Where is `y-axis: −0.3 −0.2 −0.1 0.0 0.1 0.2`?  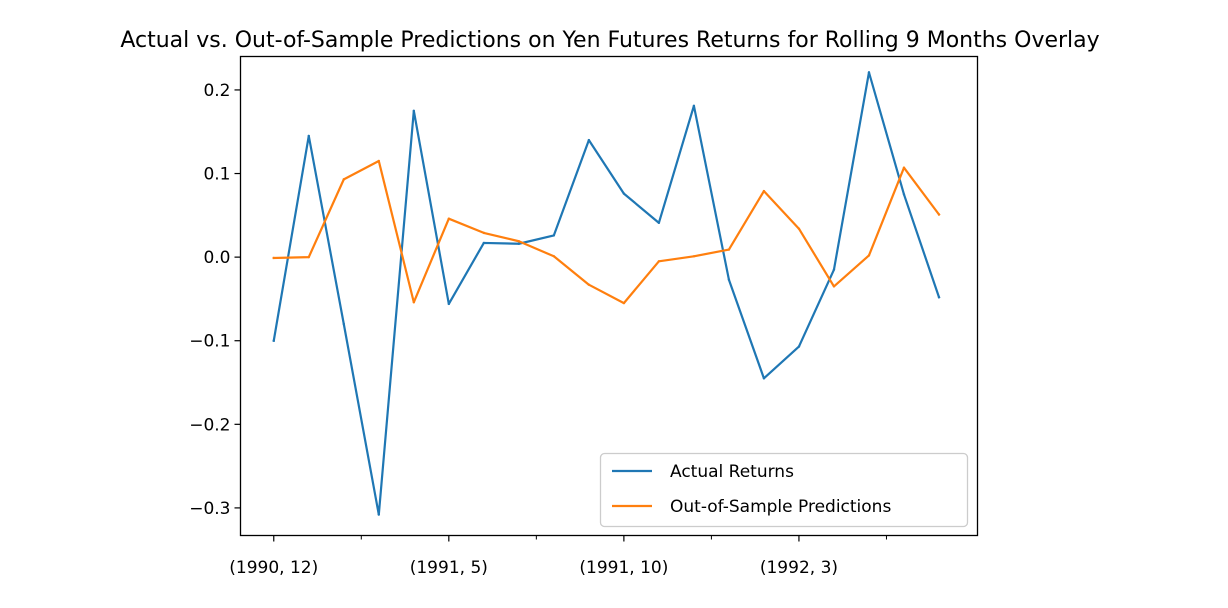 y-axis: −0.3 −0.2 −0.1 0.0 0.1 0.2 is located at coordinates (215, 300).